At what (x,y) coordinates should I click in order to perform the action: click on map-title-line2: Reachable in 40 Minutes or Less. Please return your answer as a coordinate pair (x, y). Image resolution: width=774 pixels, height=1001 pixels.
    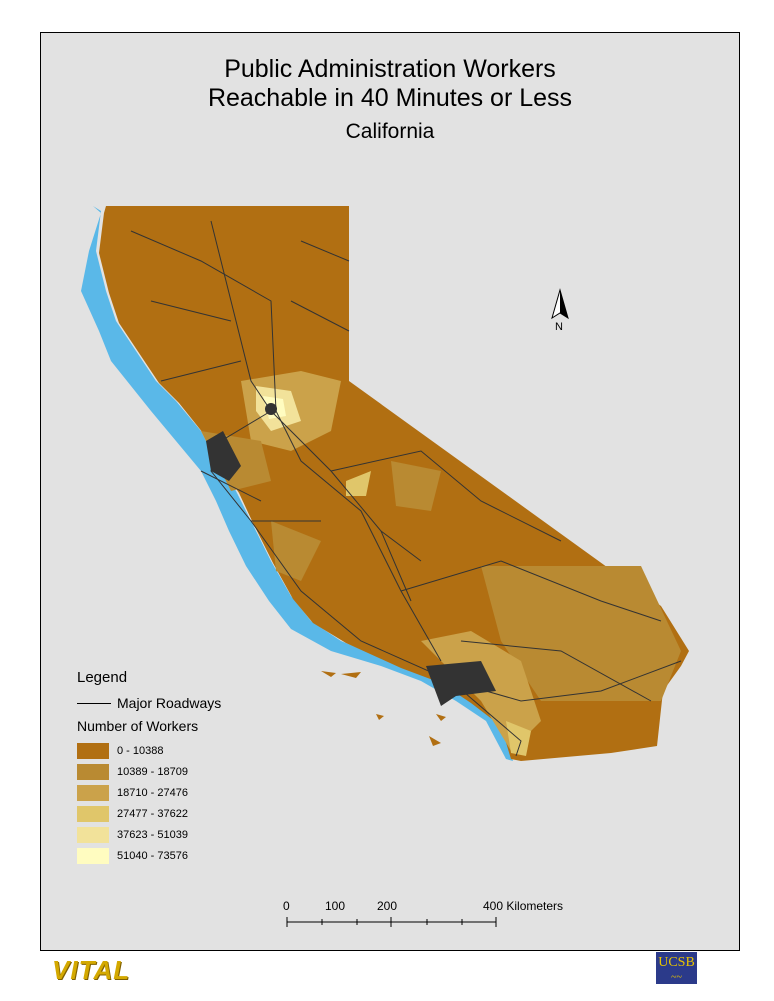
    Looking at the image, I should click on (390, 98).